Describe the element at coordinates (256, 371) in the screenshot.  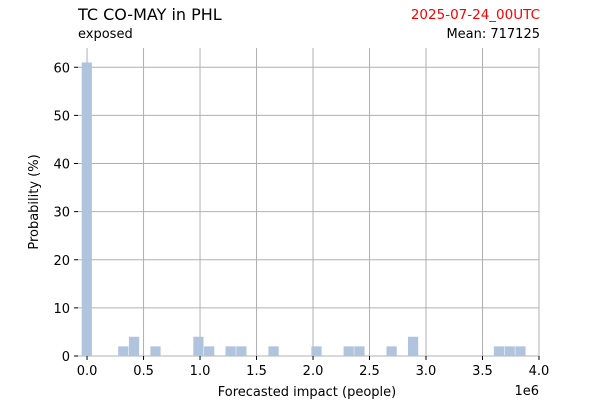
I see `x-tick-label: 1.5` at that location.